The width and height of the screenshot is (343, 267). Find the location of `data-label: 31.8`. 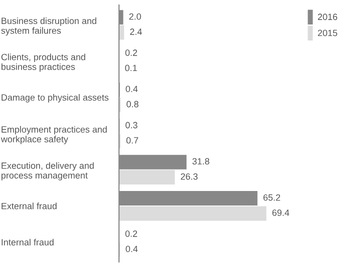

data-label: 31.8 is located at coordinates (201, 161).